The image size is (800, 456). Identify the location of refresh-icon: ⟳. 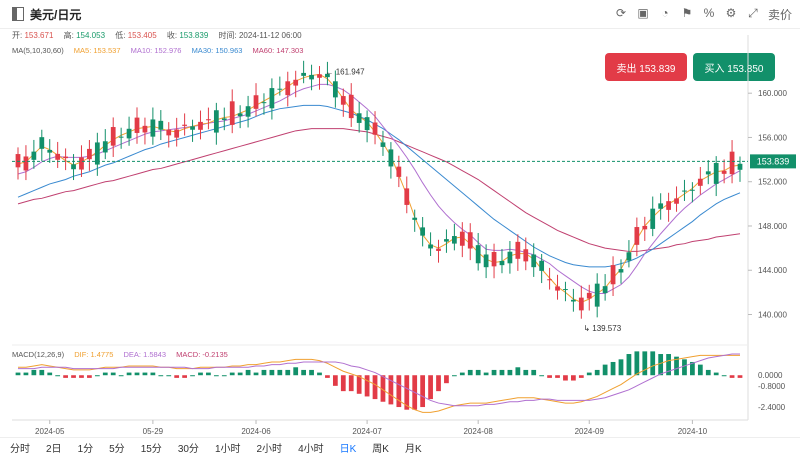
(621, 13).